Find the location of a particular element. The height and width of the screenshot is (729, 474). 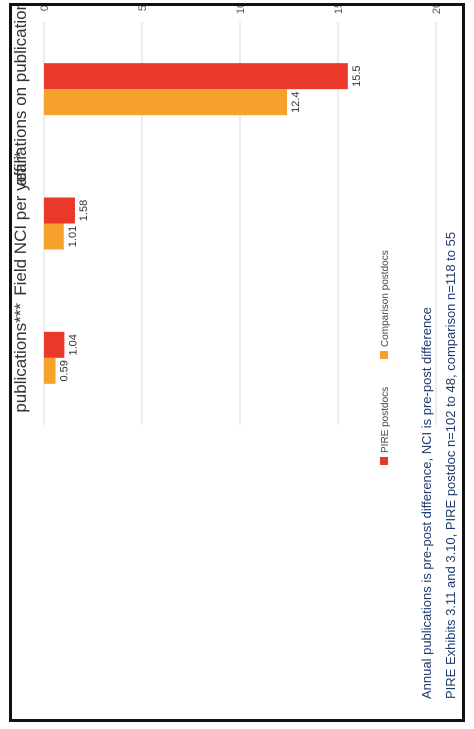

left-margin-mark is located at coordinates (5, 420).